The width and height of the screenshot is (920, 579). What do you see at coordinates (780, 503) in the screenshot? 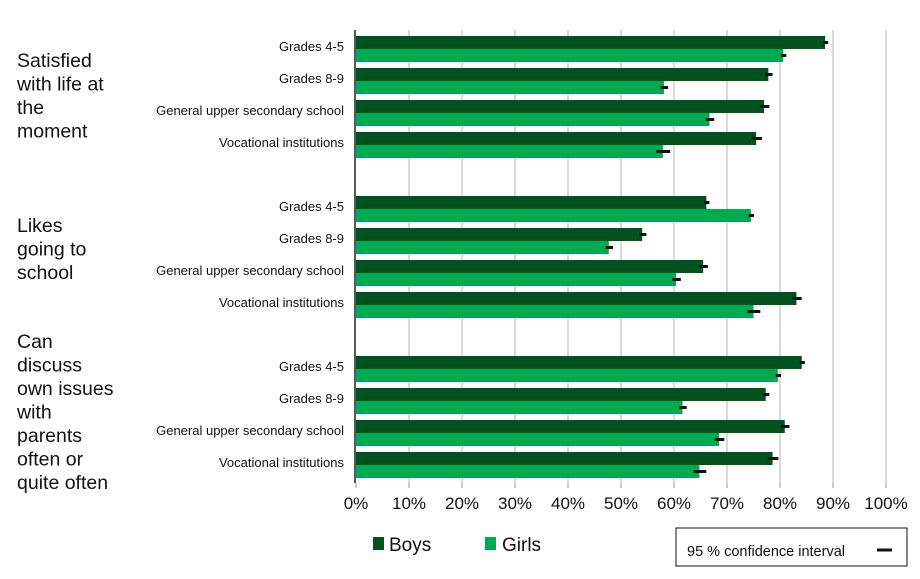
I see `tick-label: 80%` at bounding box center [780, 503].